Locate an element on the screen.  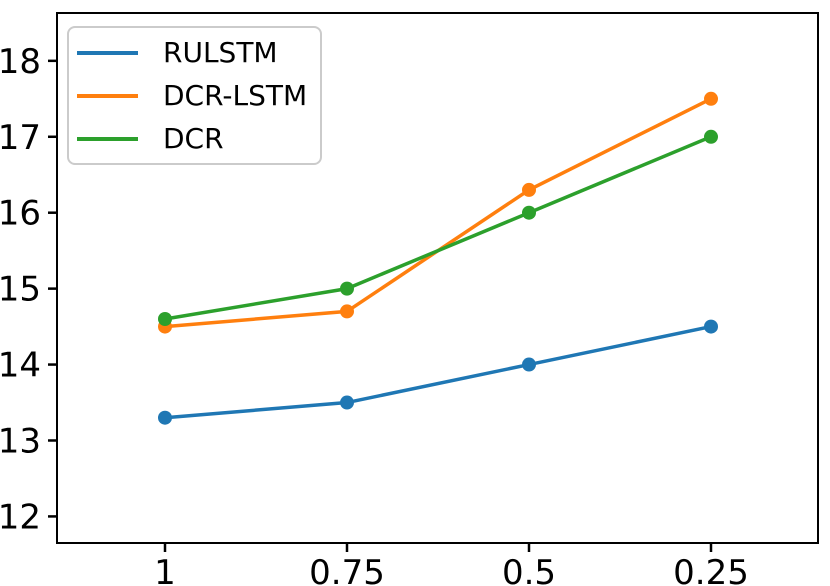
y-tick-label: 17 is located at coordinates (20, 138).